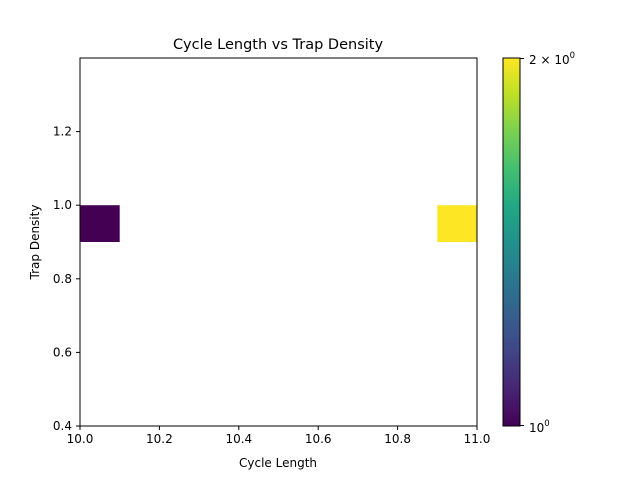  I want to click on y-tick-label: 0.4, so click(62, 426).